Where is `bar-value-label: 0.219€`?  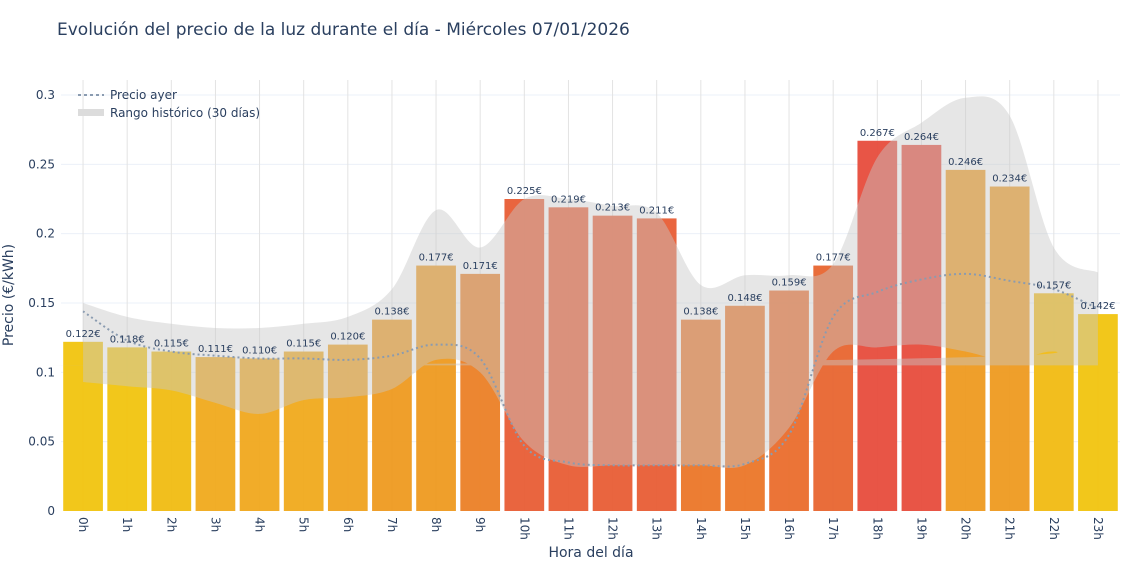
bar-value-label: 0.219€ is located at coordinates (568, 199).